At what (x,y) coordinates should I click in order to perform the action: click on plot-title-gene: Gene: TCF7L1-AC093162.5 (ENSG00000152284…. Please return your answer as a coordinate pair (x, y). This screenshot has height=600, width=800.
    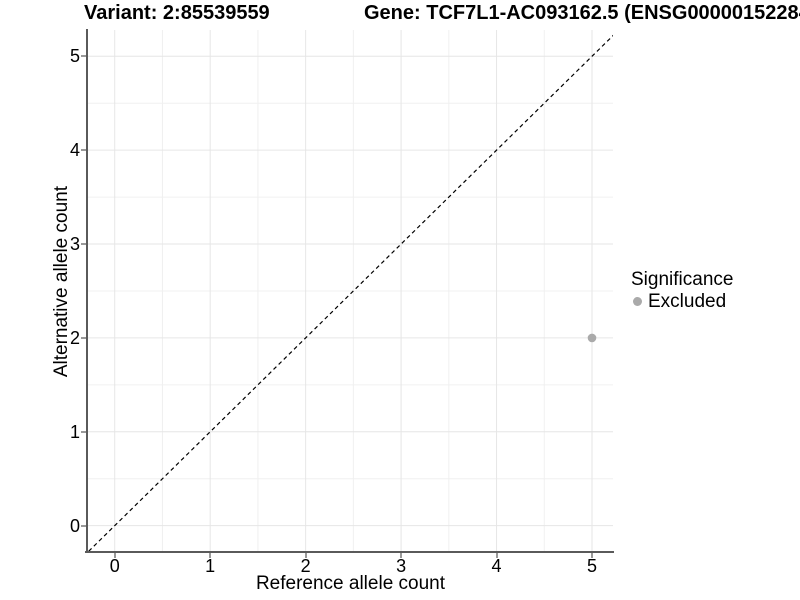
    Looking at the image, I should click on (582, 13).